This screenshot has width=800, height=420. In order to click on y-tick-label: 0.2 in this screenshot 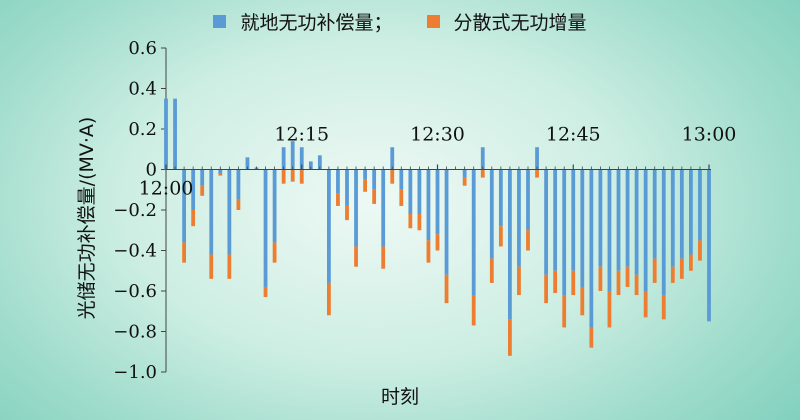, I will do `click(142, 129)`.